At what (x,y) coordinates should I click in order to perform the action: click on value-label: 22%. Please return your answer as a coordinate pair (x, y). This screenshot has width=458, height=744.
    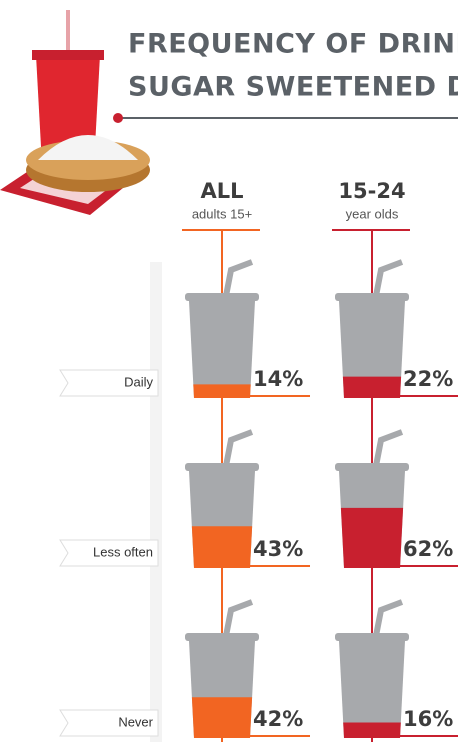
    Looking at the image, I should click on (428, 379).